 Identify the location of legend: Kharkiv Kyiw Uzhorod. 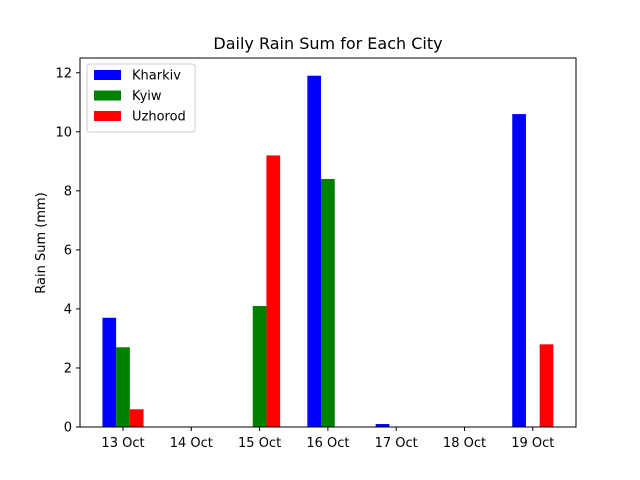
(141, 98).